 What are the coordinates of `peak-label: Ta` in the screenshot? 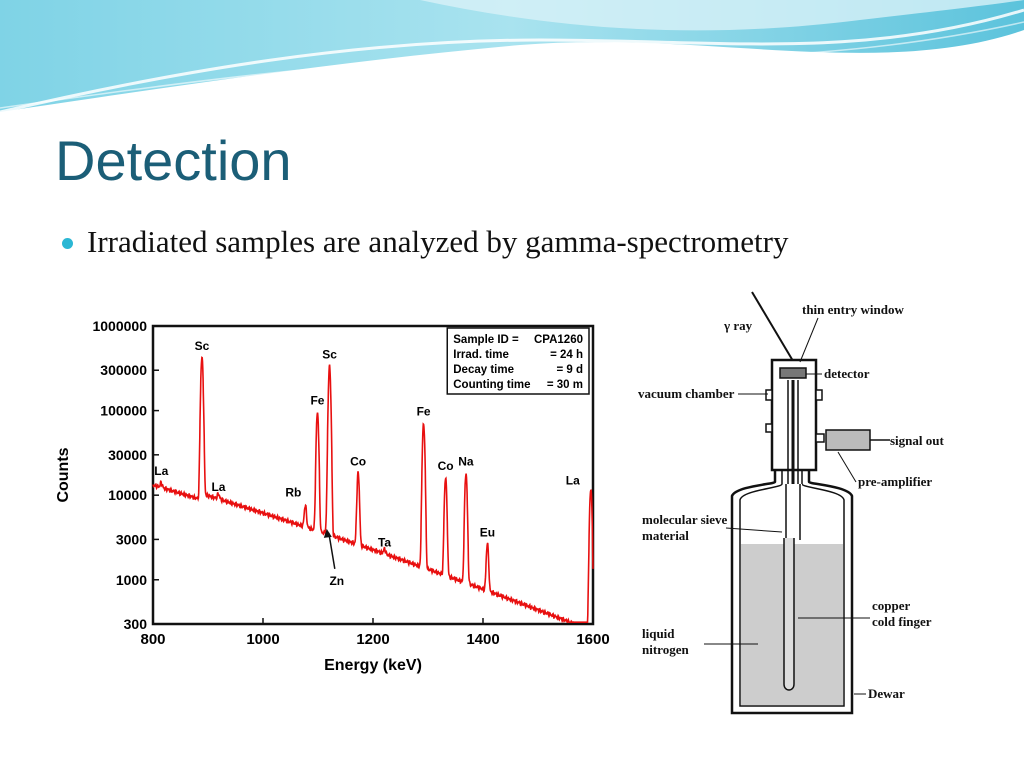 It's located at (384, 542).